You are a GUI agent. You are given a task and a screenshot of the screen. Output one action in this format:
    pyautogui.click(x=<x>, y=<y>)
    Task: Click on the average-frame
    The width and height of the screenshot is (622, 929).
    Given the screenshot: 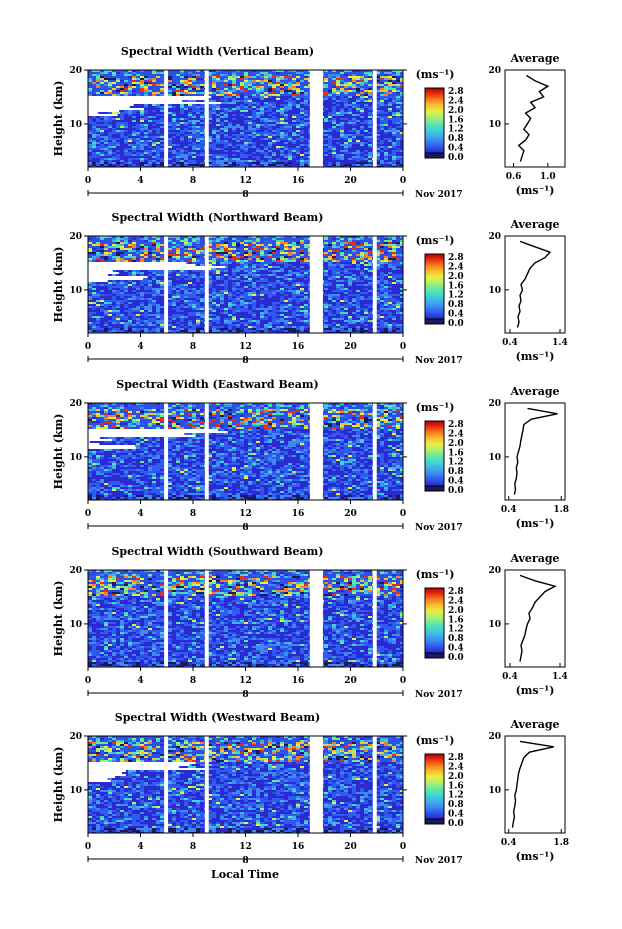 What is the action you would take?
    pyautogui.click(x=535, y=451)
    